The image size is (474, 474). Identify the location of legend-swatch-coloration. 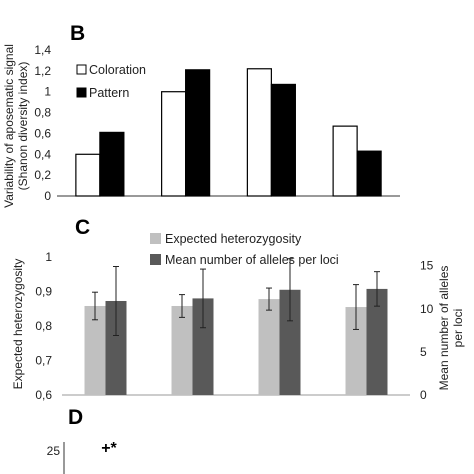
(81, 69).